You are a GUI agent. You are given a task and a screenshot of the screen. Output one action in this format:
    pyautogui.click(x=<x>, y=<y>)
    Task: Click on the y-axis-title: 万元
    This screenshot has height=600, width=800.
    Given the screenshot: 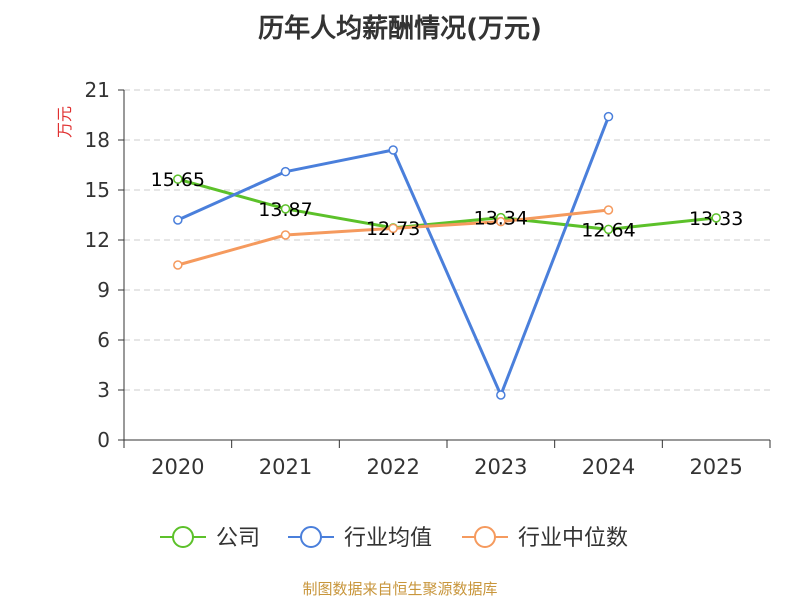 What is the action you would take?
    pyautogui.click(x=64, y=122)
    